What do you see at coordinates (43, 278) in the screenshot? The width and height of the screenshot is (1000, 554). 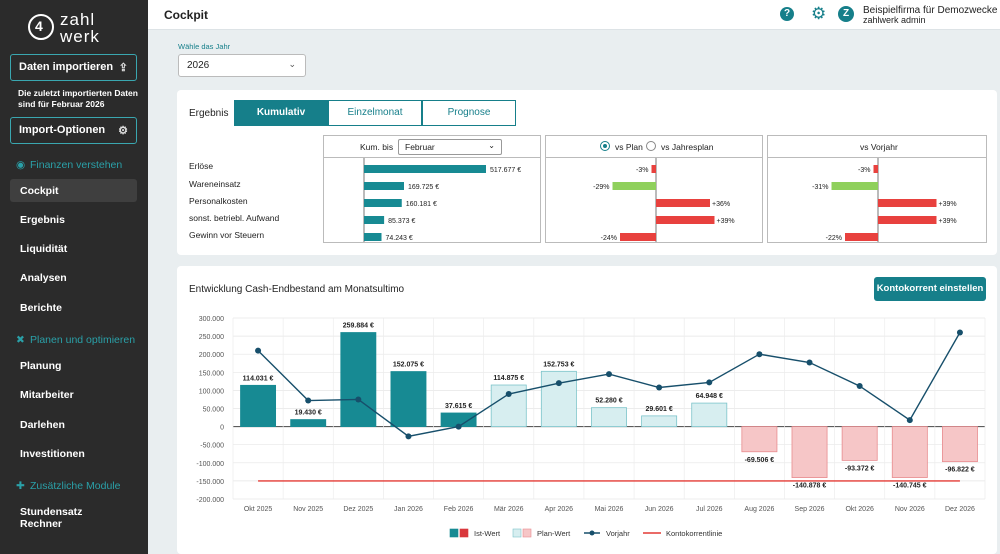 I see `sidebar-item-analysen: Analysen` at bounding box center [43, 278].